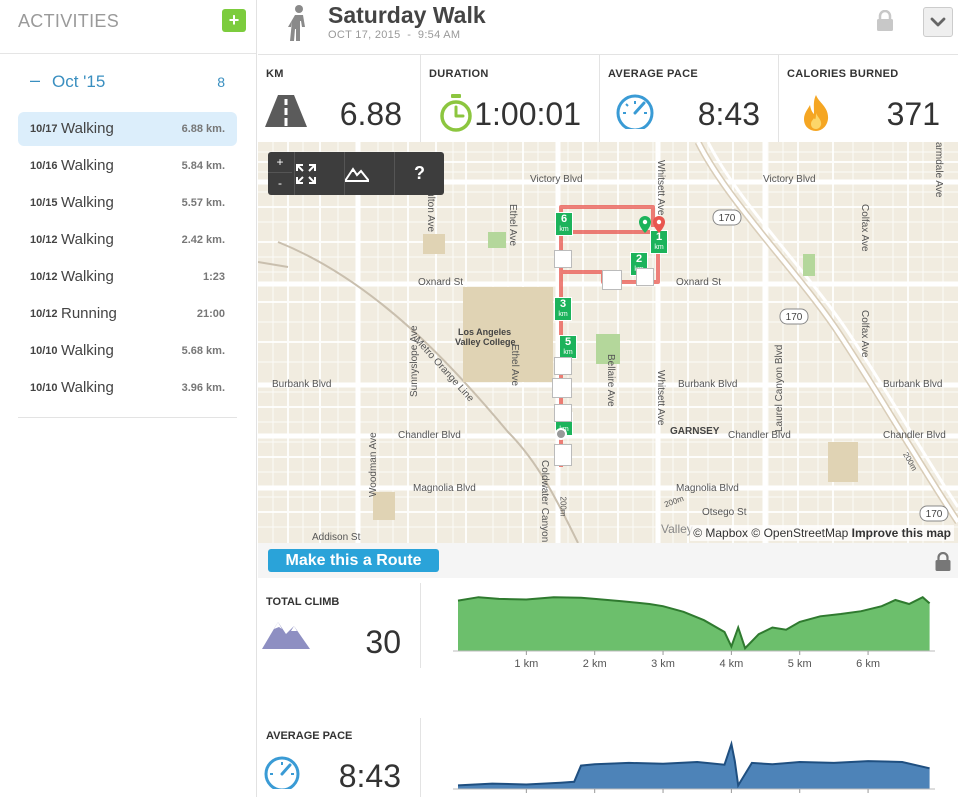 Image resolution: width=958 pixels, height=797 pixels. What do you see at coordinates (800, 533) in the screenshot?
I see `osm-credit: © OpenStreetMap` at bounding box center [800, 533].